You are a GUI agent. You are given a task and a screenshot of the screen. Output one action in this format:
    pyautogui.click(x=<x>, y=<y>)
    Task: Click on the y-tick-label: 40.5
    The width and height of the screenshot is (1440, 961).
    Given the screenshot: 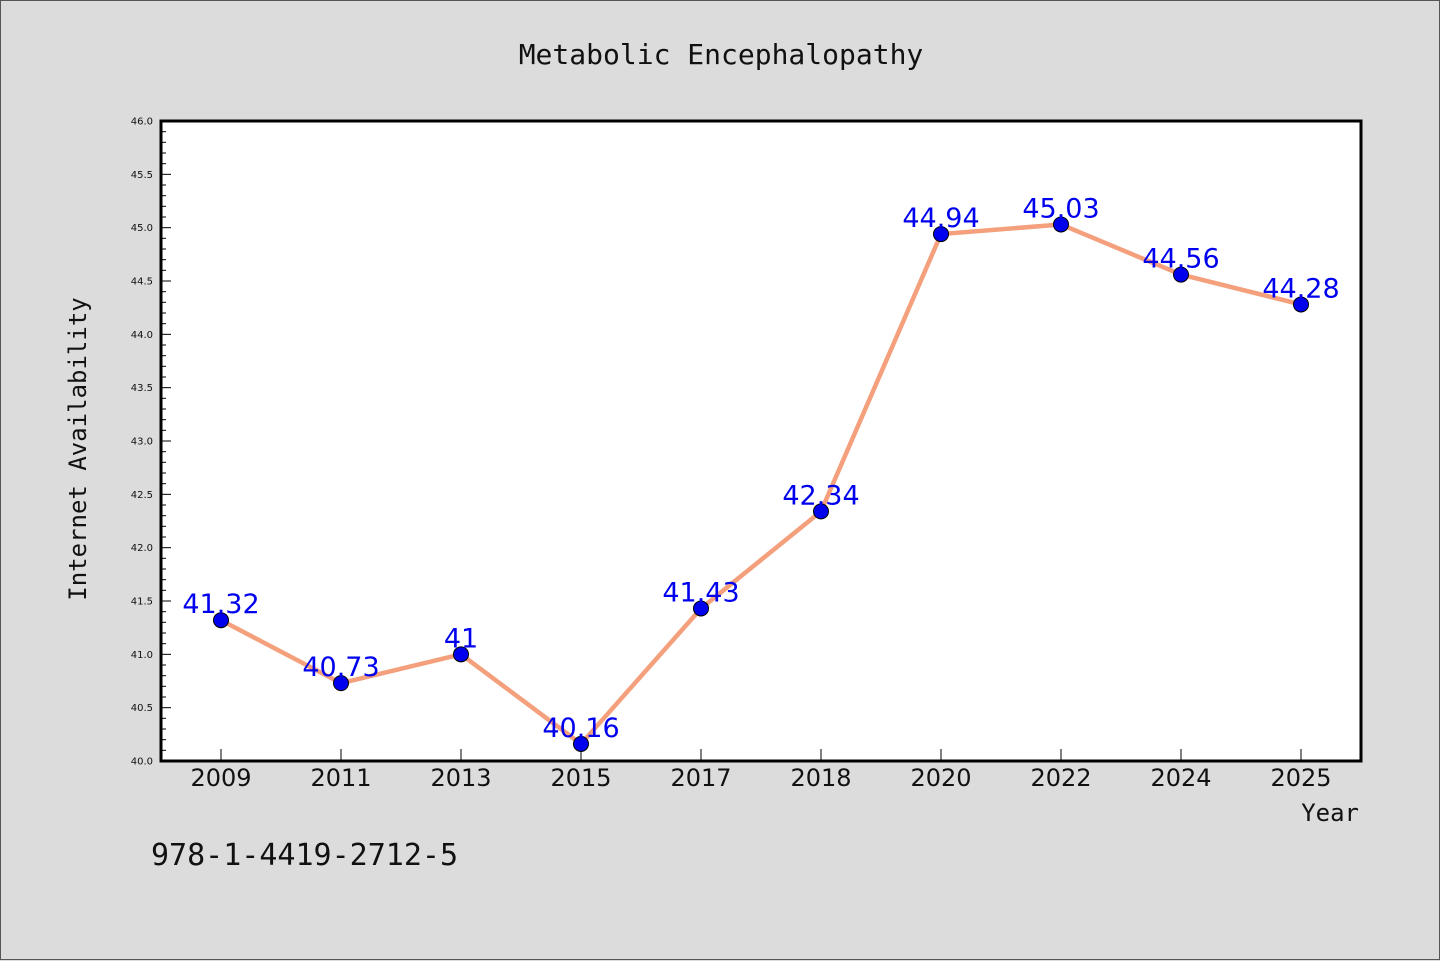 What is the action you would take?
    pyautogui.click(x=142, y=708)
    